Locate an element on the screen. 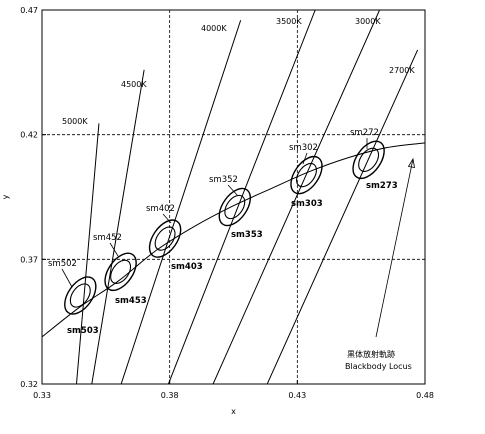 The width and height of the screenshot is (485, 434). ellipse-sm303 is located at coordinates (306, 175).